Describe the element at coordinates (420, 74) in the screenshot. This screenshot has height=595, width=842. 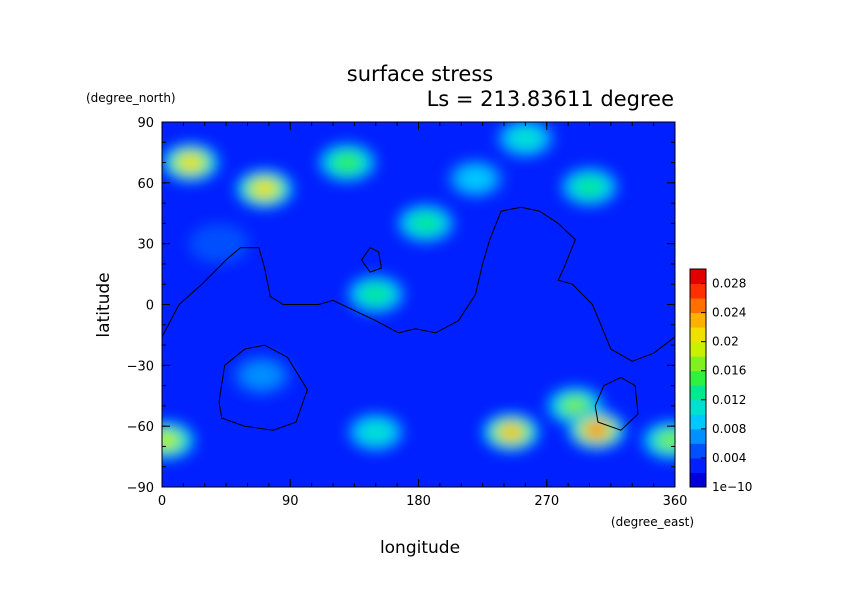
I see `chart-title: surface stress` at that location.